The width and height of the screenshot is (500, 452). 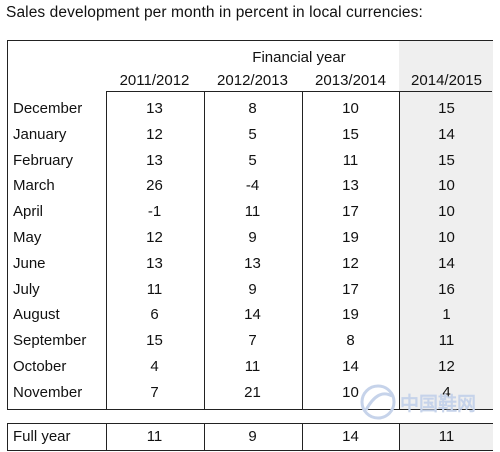 I want to click on year-header-2: 2013/2014, so click(x=350, y=80).